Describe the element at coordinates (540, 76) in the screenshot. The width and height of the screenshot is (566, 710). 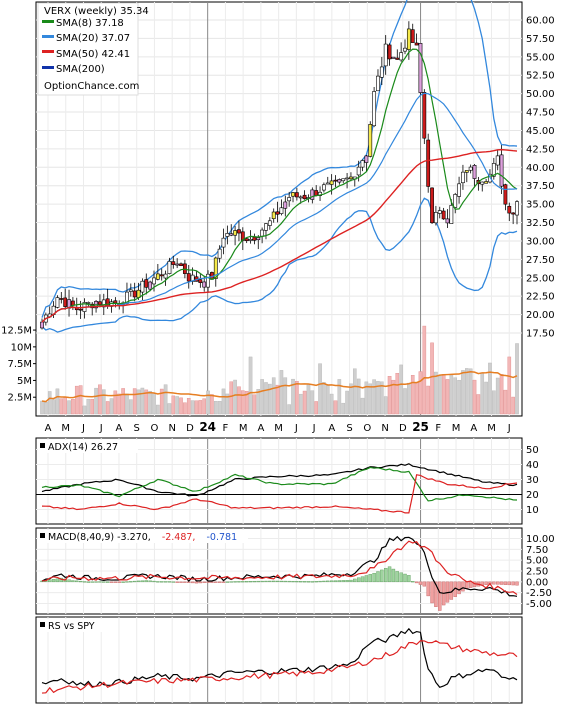
I see `price-y-tick: 52.50` at that location.